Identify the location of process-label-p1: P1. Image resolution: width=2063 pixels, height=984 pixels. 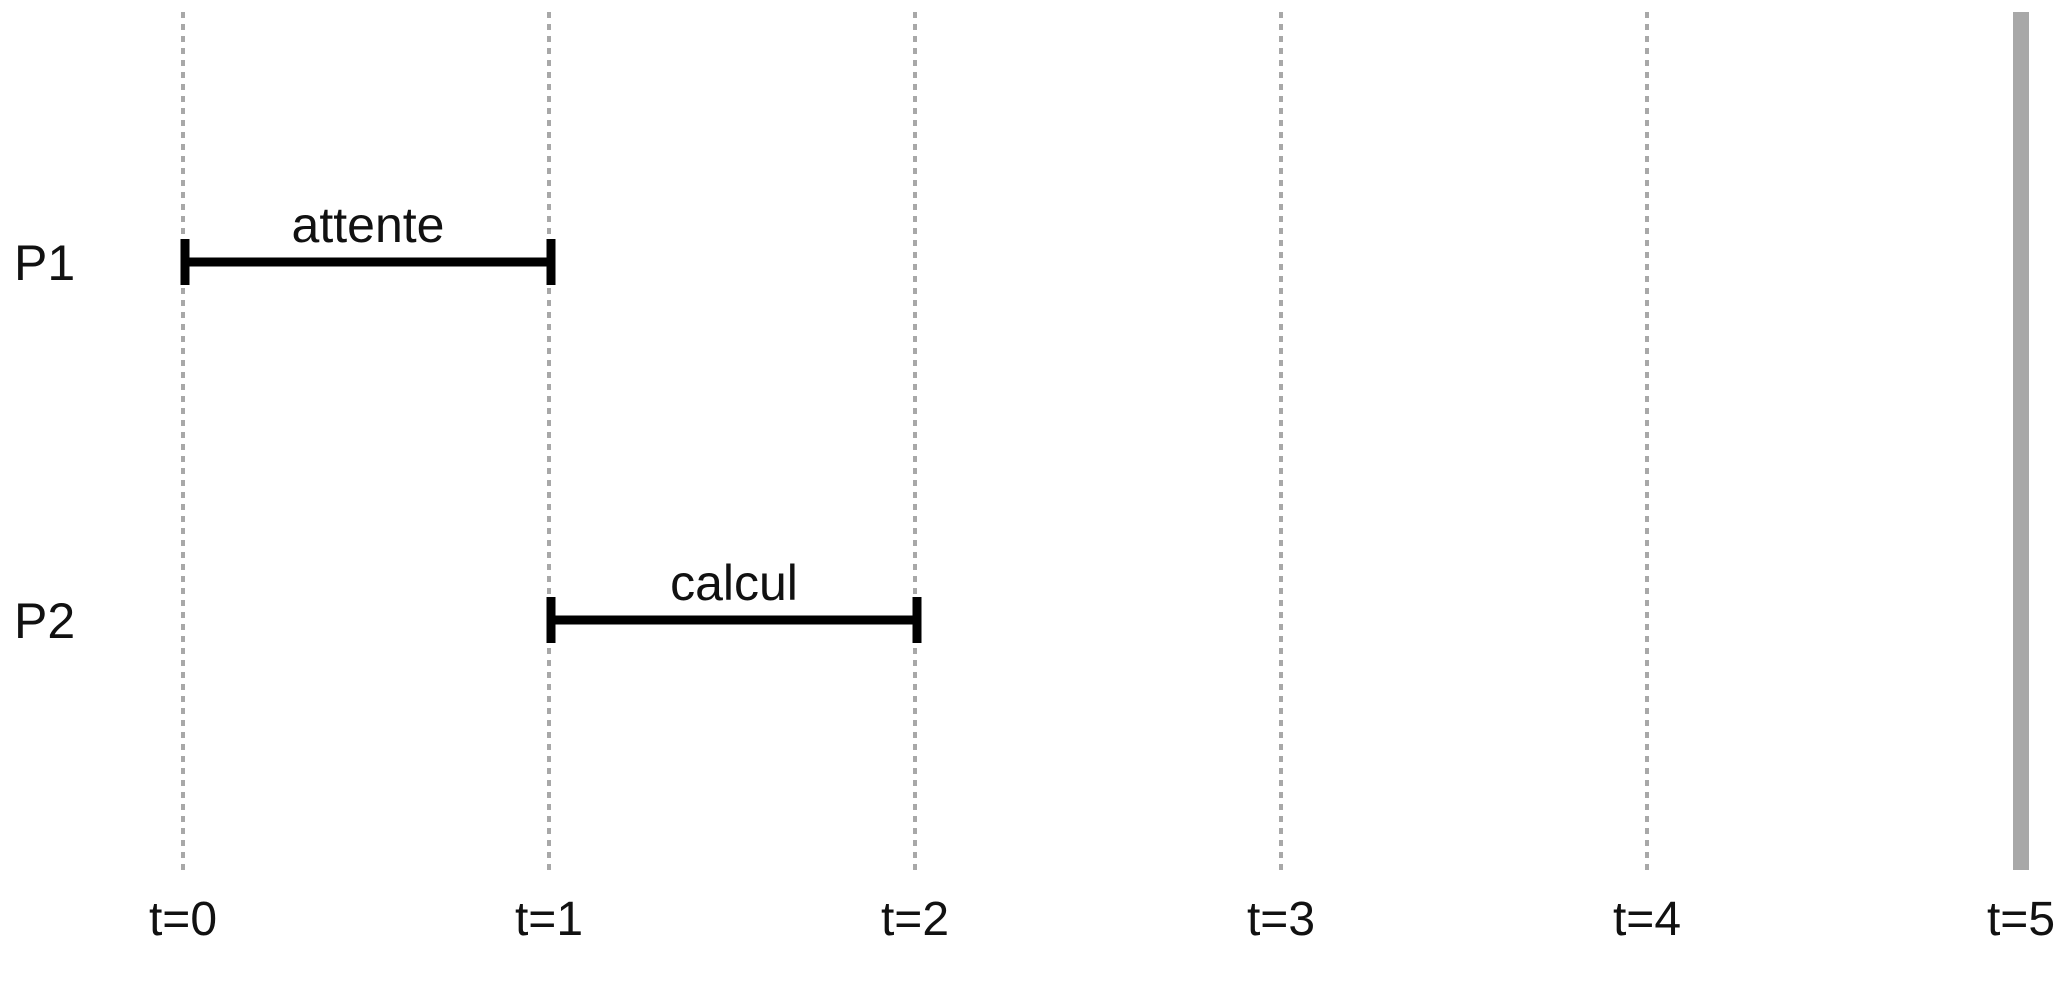
(44, 263).